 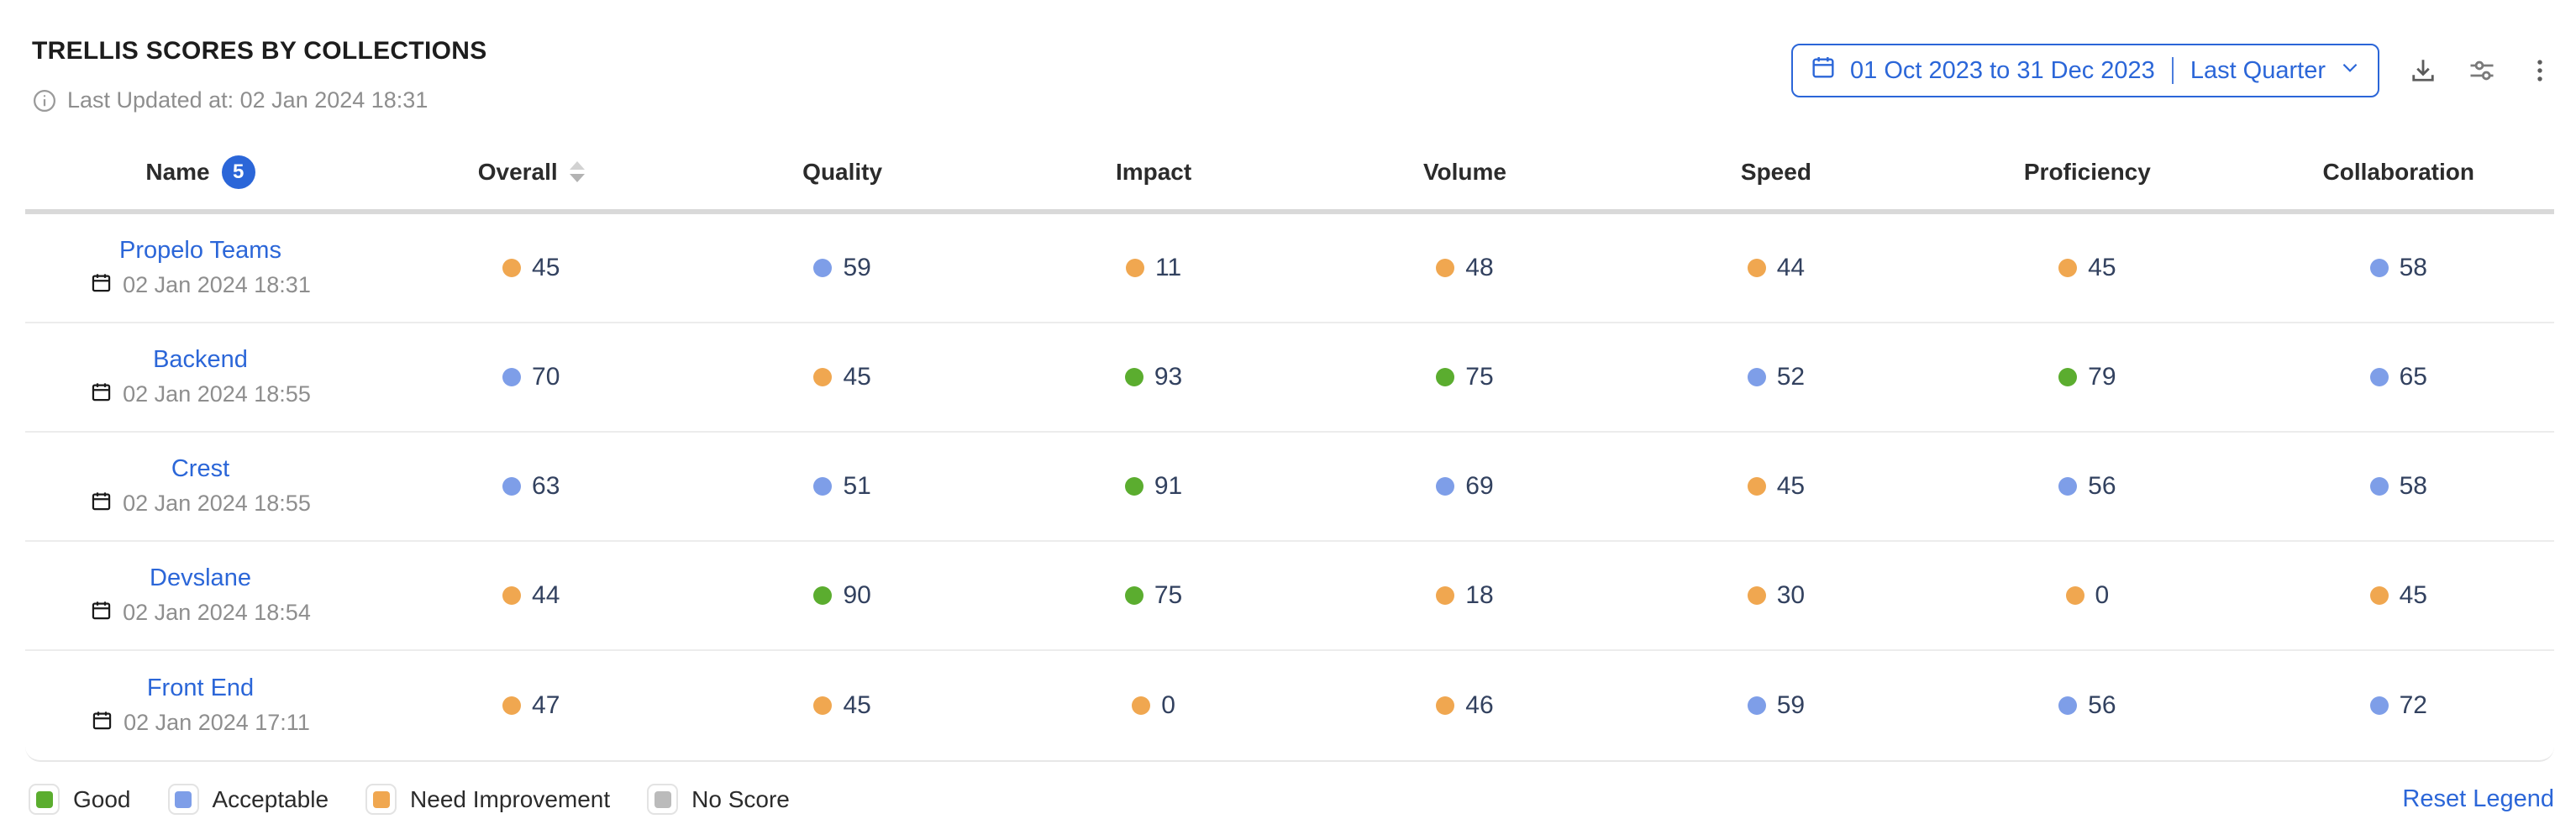 I want to click on score-value: 63, so click(x=546, y=486).